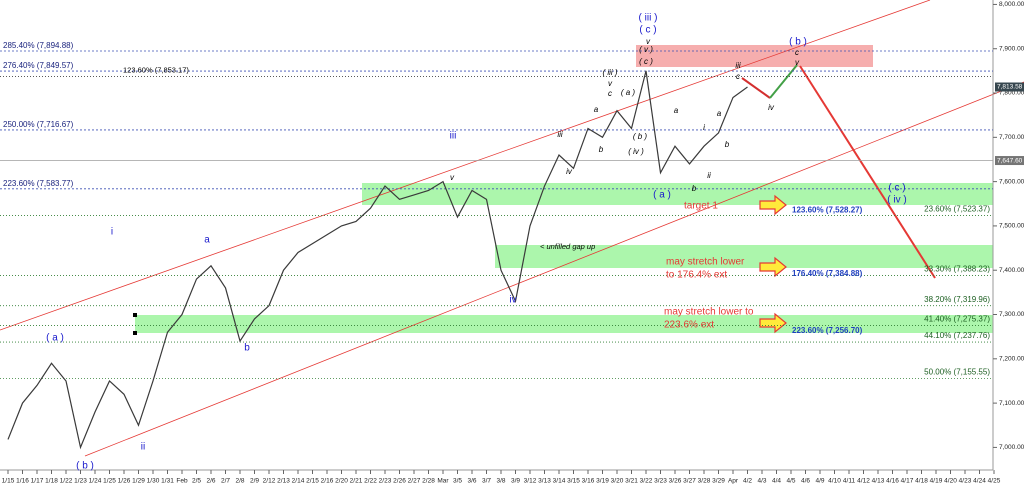  What do you see at coordinates (704, 481) in the screenshot?
I see `x-tick-label: 3/28` at bounding box center [704, 481].